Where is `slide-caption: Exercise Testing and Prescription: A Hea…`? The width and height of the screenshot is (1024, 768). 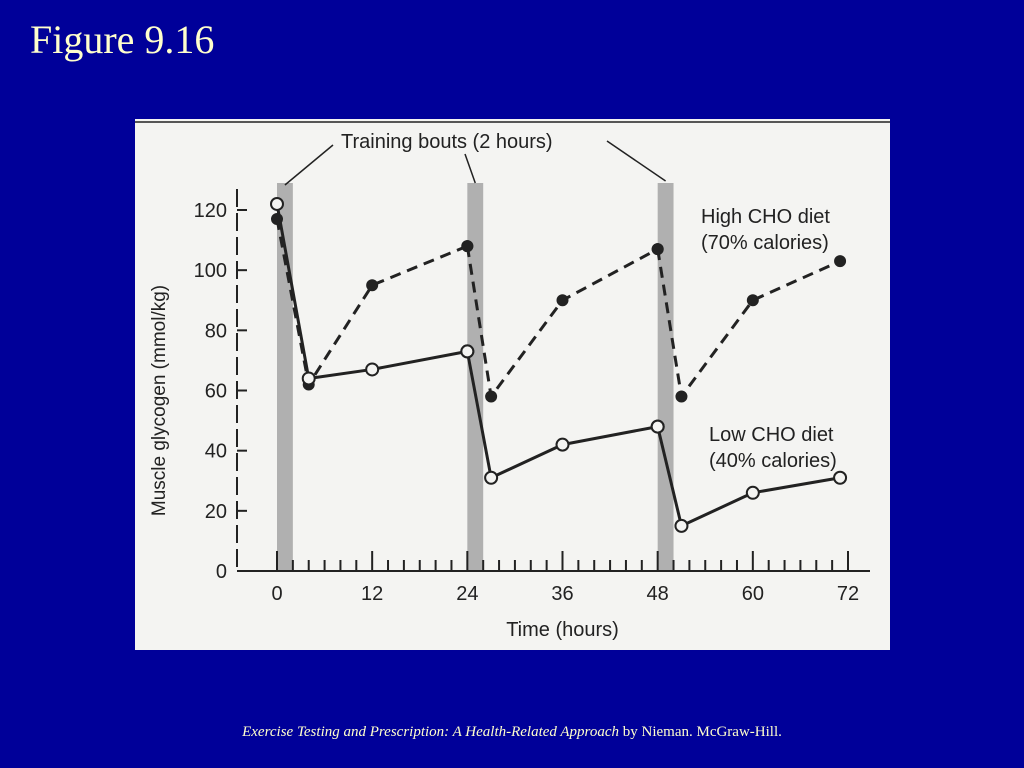 slide-caption: Exercise Testing and Prescription: A Hea… is located at coordinates (512, 732).